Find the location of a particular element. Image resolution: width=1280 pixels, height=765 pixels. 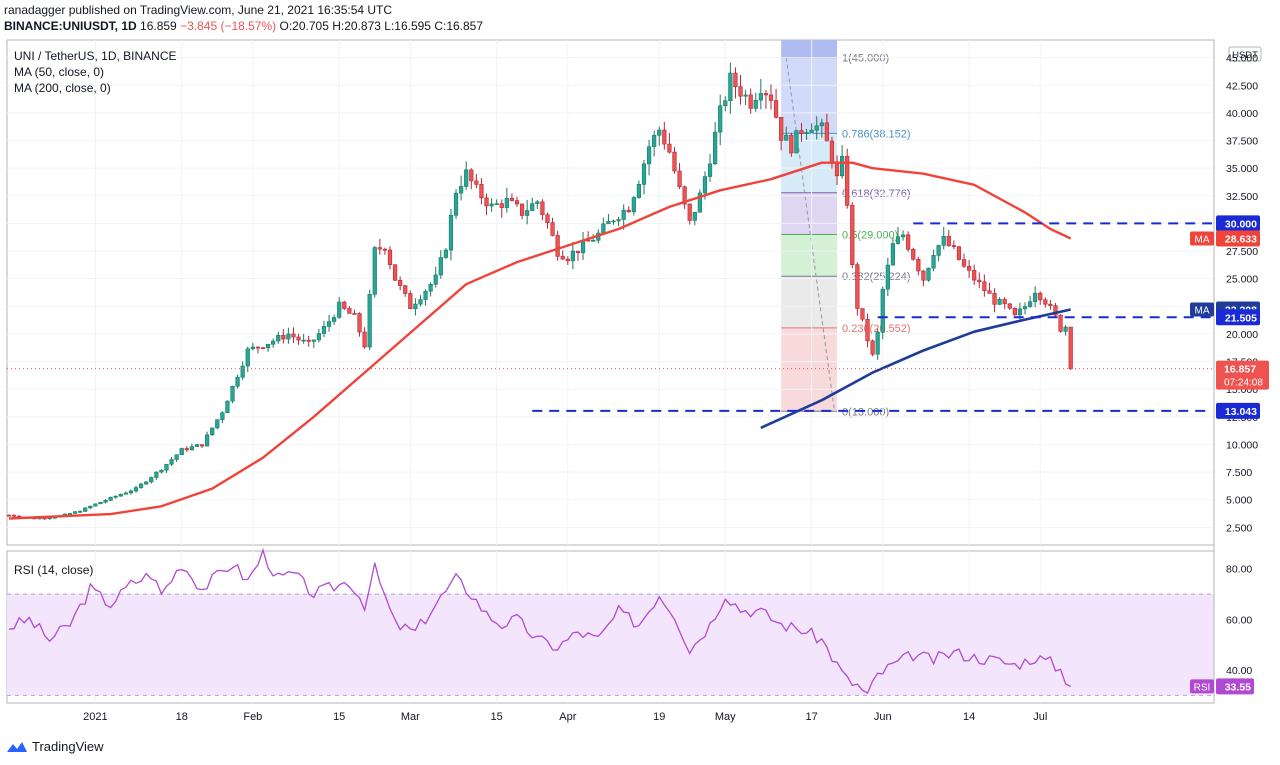

tradingview-logo-icon is located at coordinates (17, 746).